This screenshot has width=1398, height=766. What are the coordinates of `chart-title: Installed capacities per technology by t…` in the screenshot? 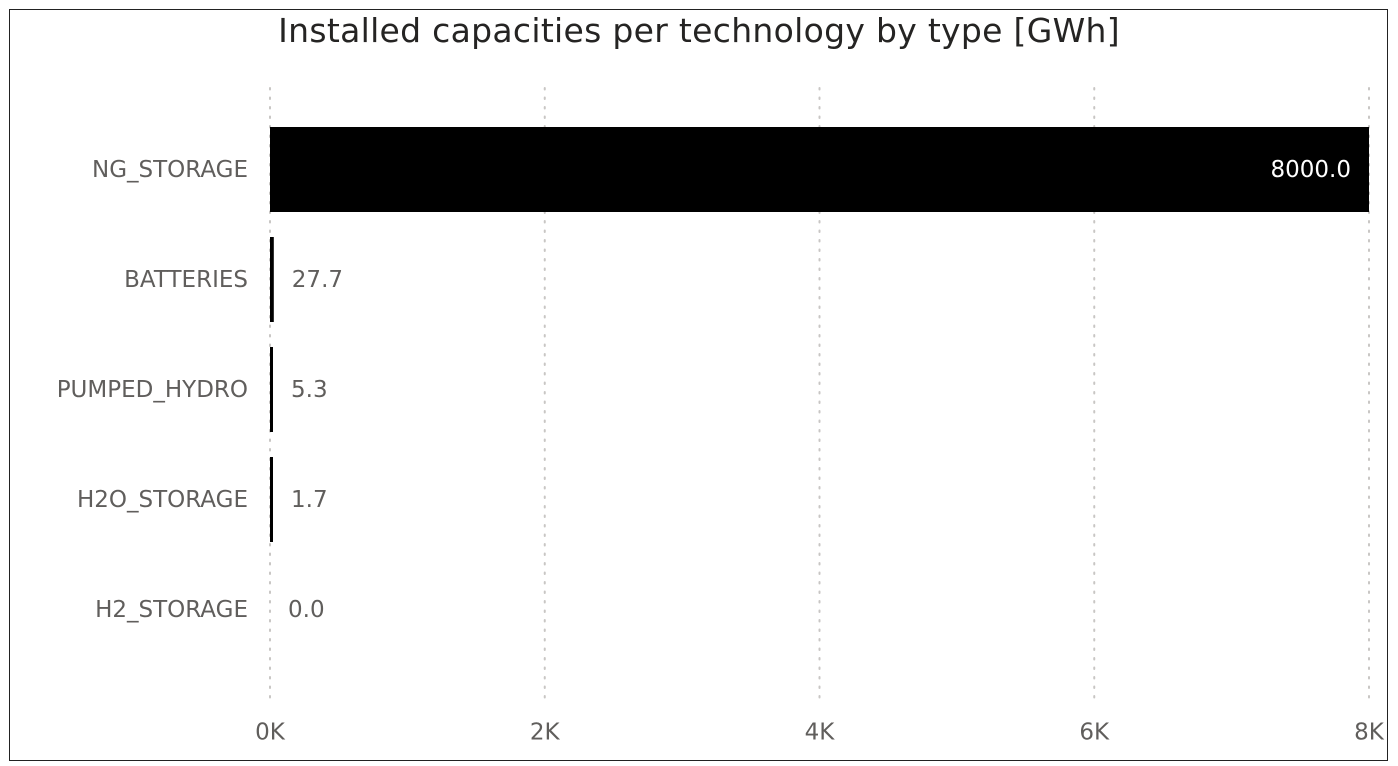 It's located at (699, 30).